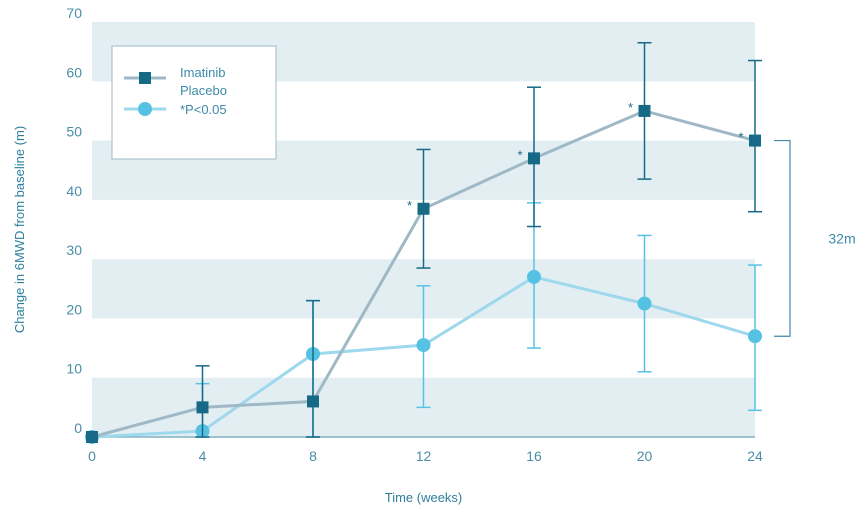 This screenshot has height=512, width=864. What do you see at coordinates (74, 72) in the screenshot?
I see `y-tick-label: 60` at bounding box center [74, 72].